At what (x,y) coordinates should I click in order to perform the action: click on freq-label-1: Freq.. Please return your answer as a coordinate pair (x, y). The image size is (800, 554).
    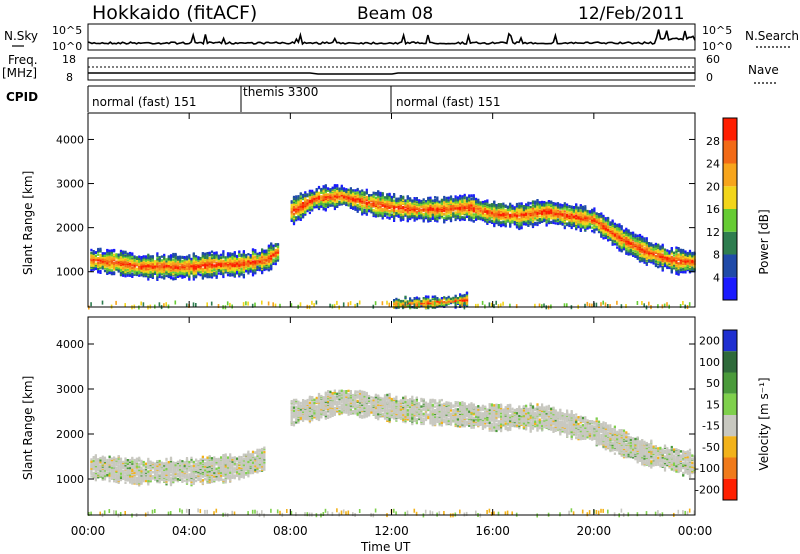
    Looking at the image, I should click on (23, 60).